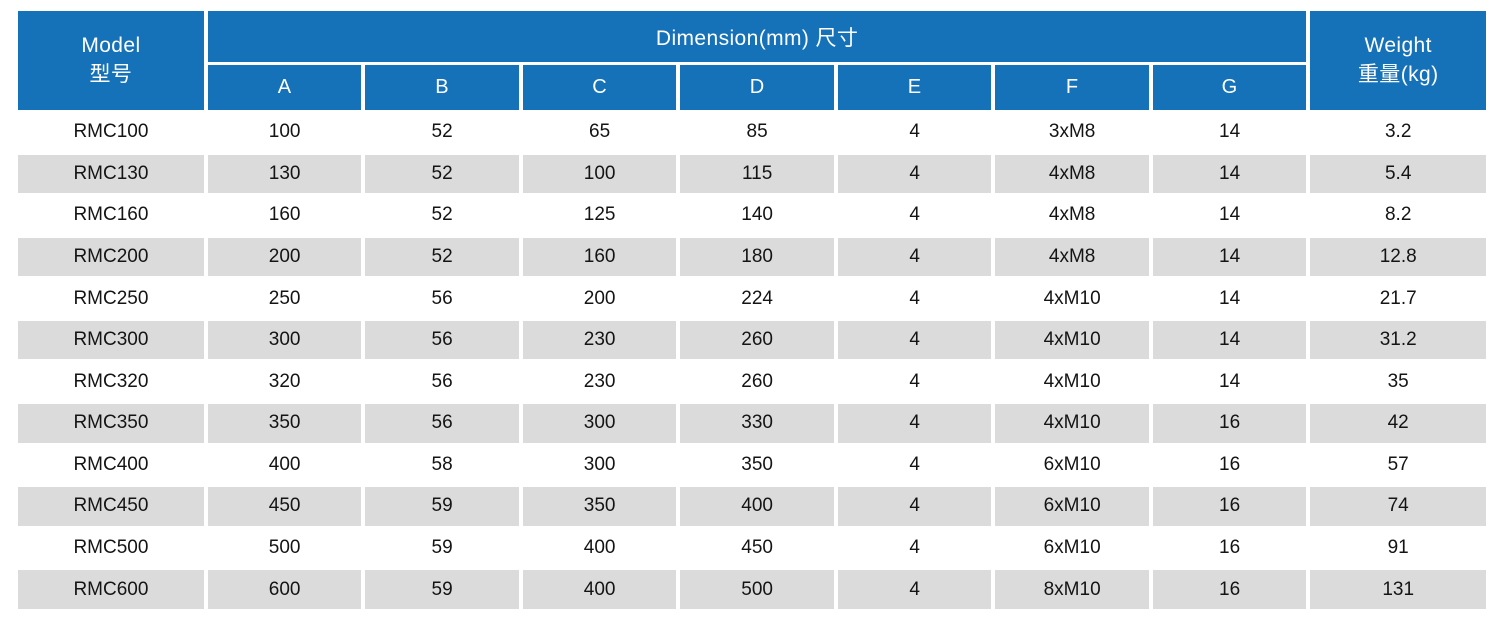 The image size is (1505, 619). Describe the element at coordinates (1072, 506) in the screenshot. I see `value-cell: 6xM10` at that location.